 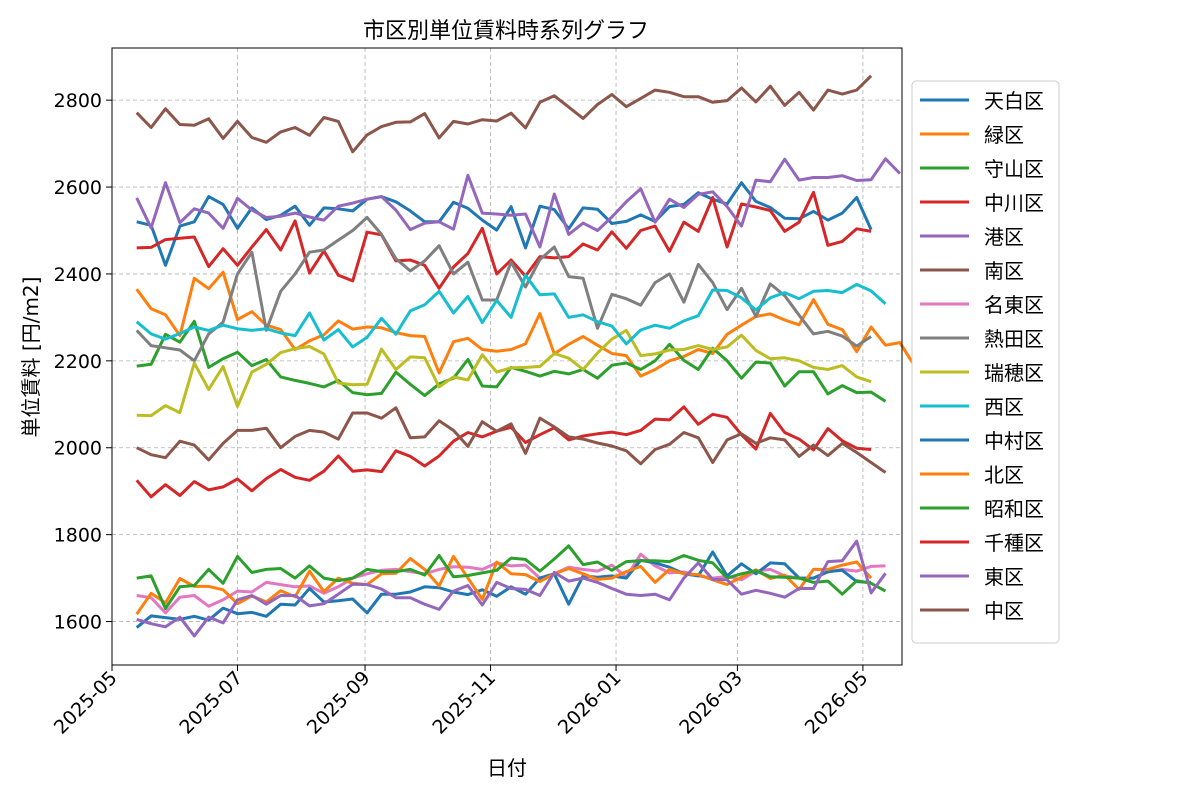 What do you see at coordinates (711, 703) in the screenshot?
I see `x-tick-label: 2026-03` at bounding box center [711, 703].